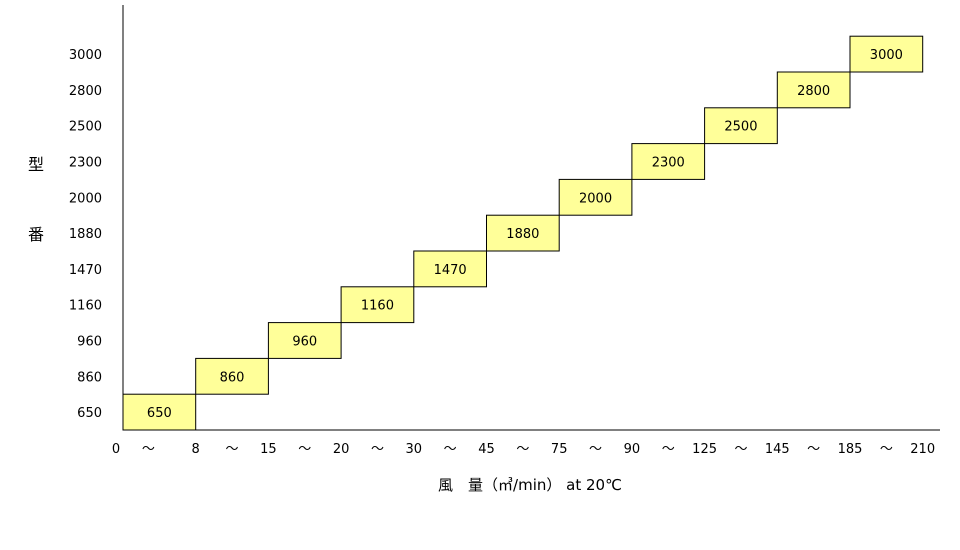  What do you see at coordinates (89, 342) in the screenshot?
I see `y-tick-label: 960` at bounding box center [89, 342].